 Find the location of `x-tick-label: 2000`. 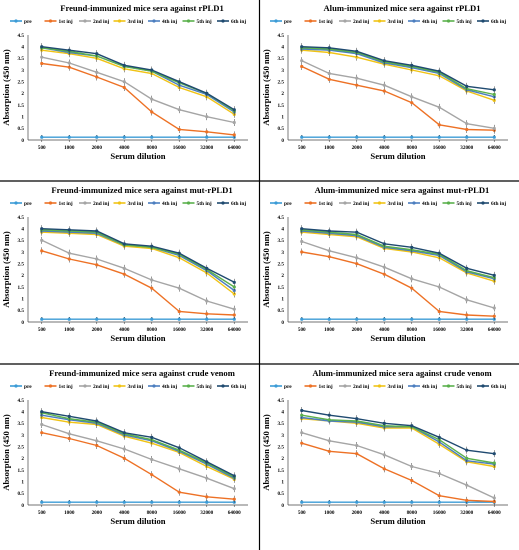

x-tick-label: 2000 is located at coordinates (357, 513).